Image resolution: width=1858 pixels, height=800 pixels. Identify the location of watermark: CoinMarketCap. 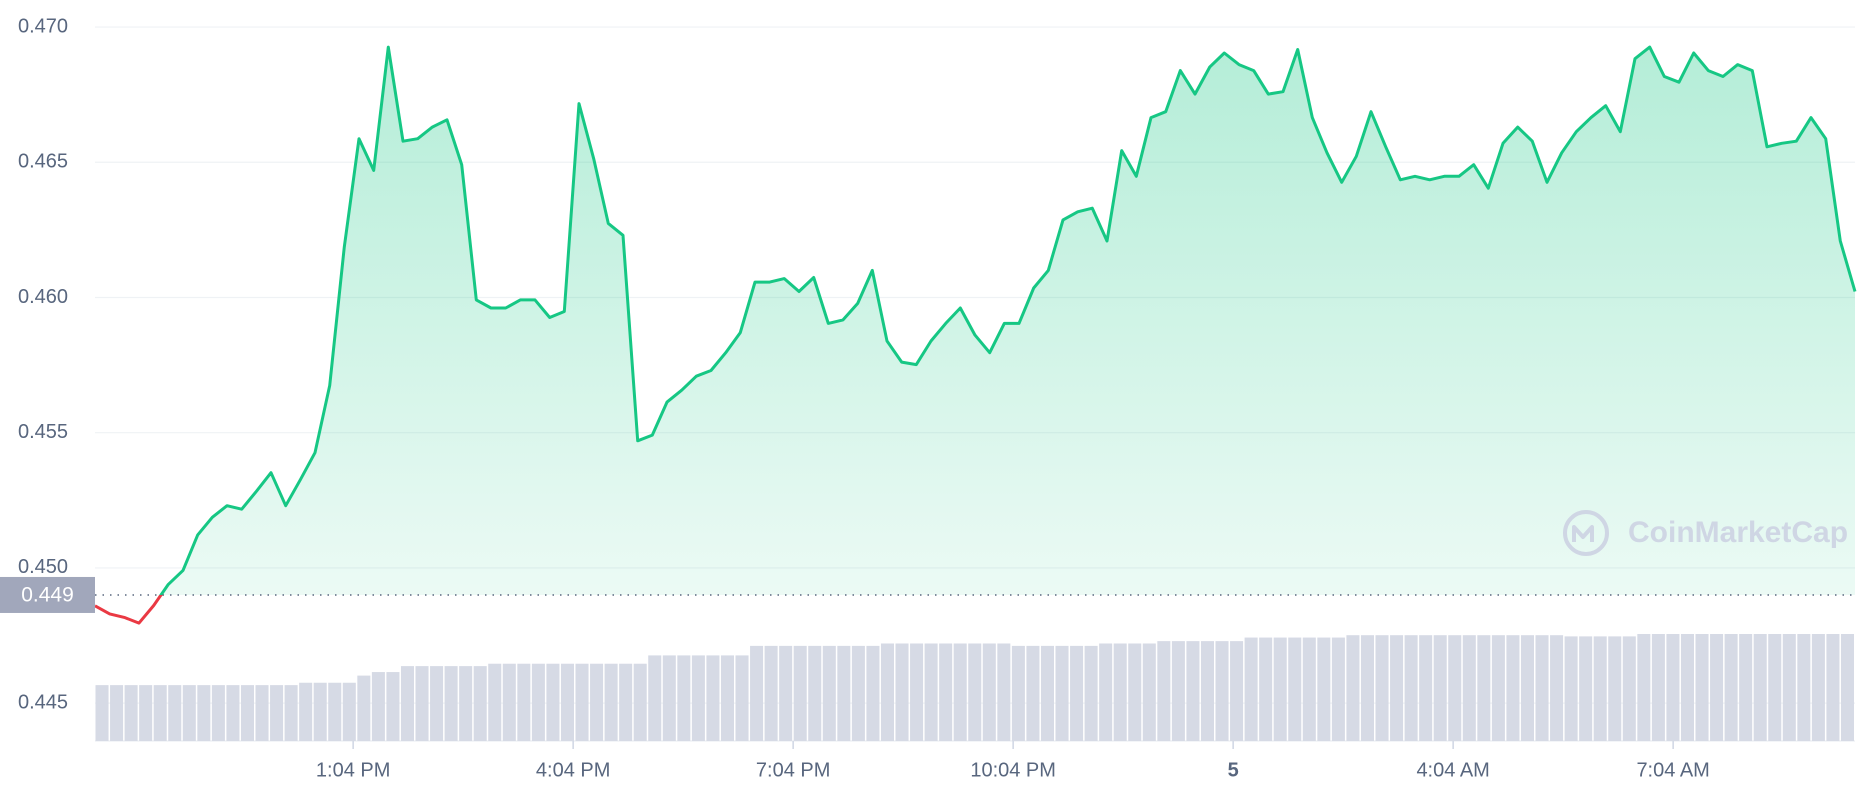
(1705, 533).